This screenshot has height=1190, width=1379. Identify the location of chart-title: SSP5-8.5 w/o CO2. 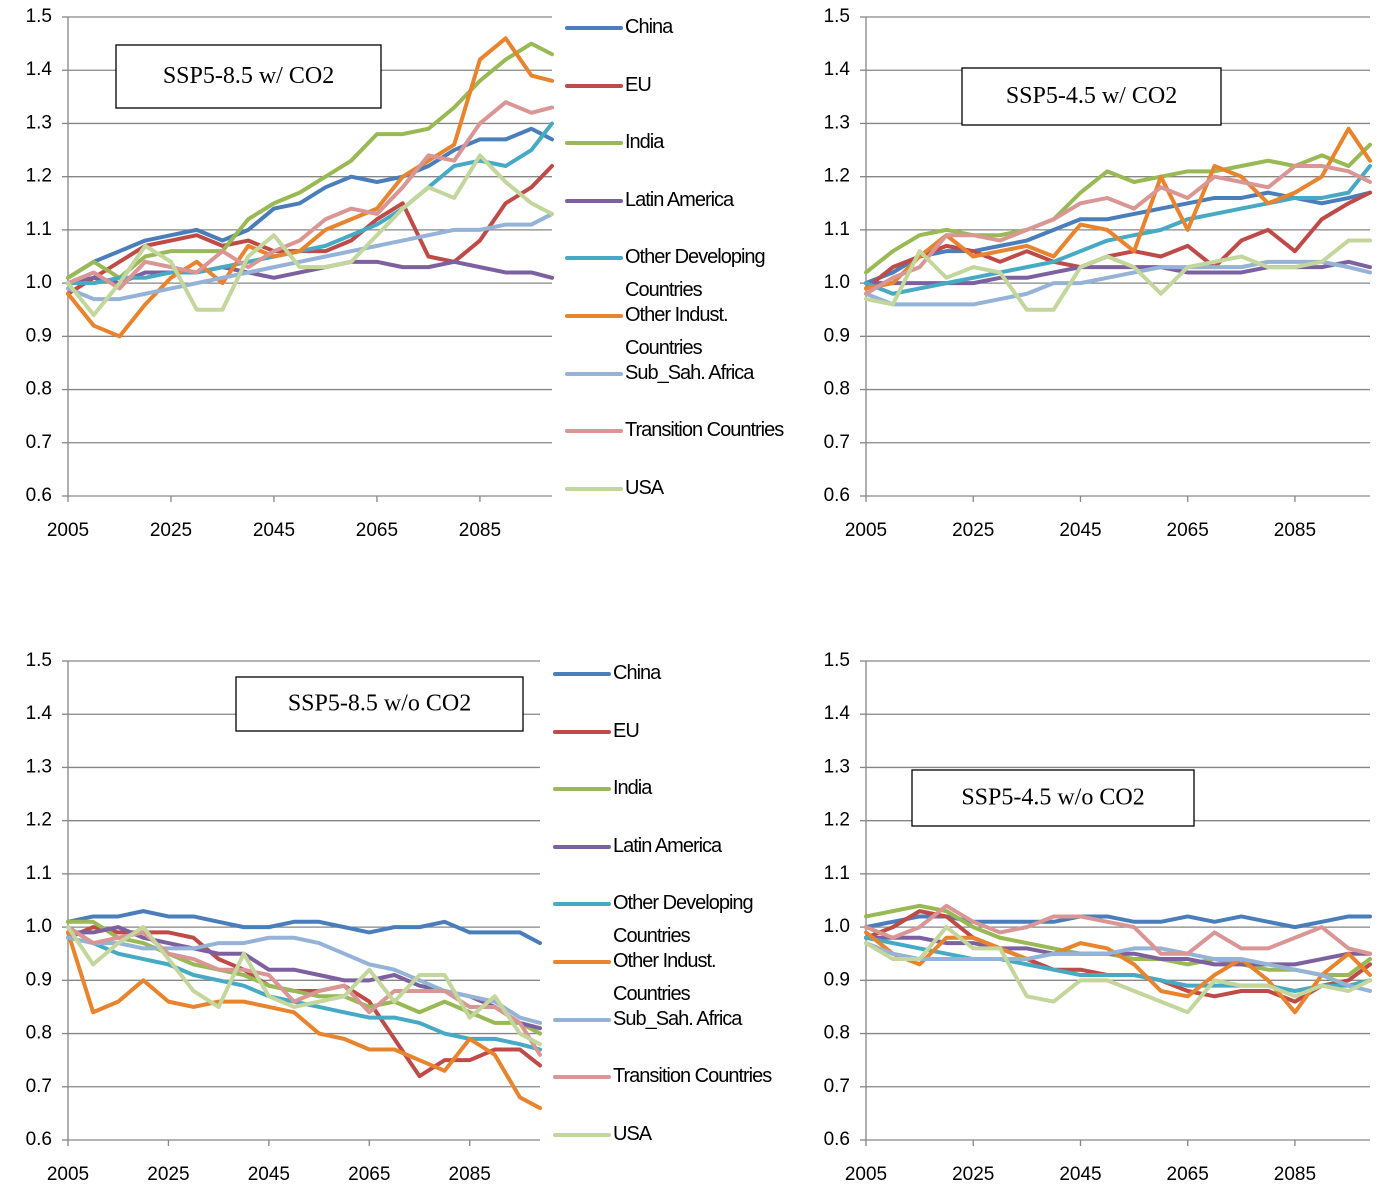
(379, 704).